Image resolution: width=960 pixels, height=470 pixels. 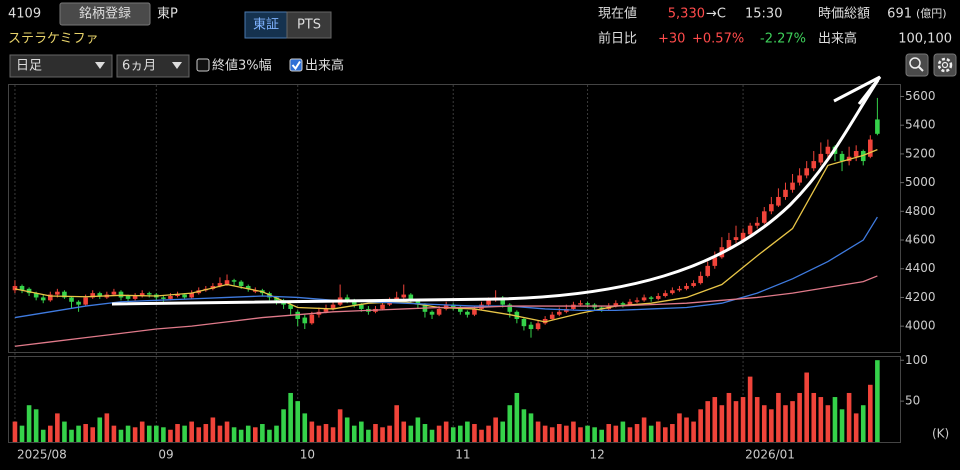 I want to click on zoom-button, so click(x=917, y=65).